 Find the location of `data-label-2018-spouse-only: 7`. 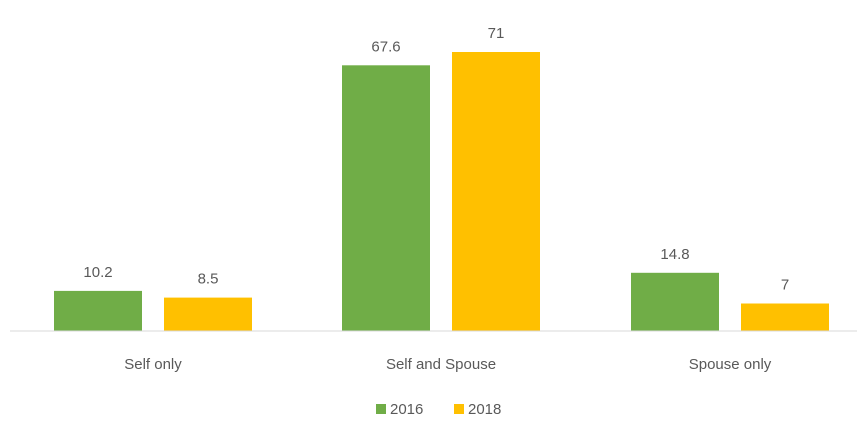

data-label-2018-spouse-only: 7 is located at coordinates (785, 285).